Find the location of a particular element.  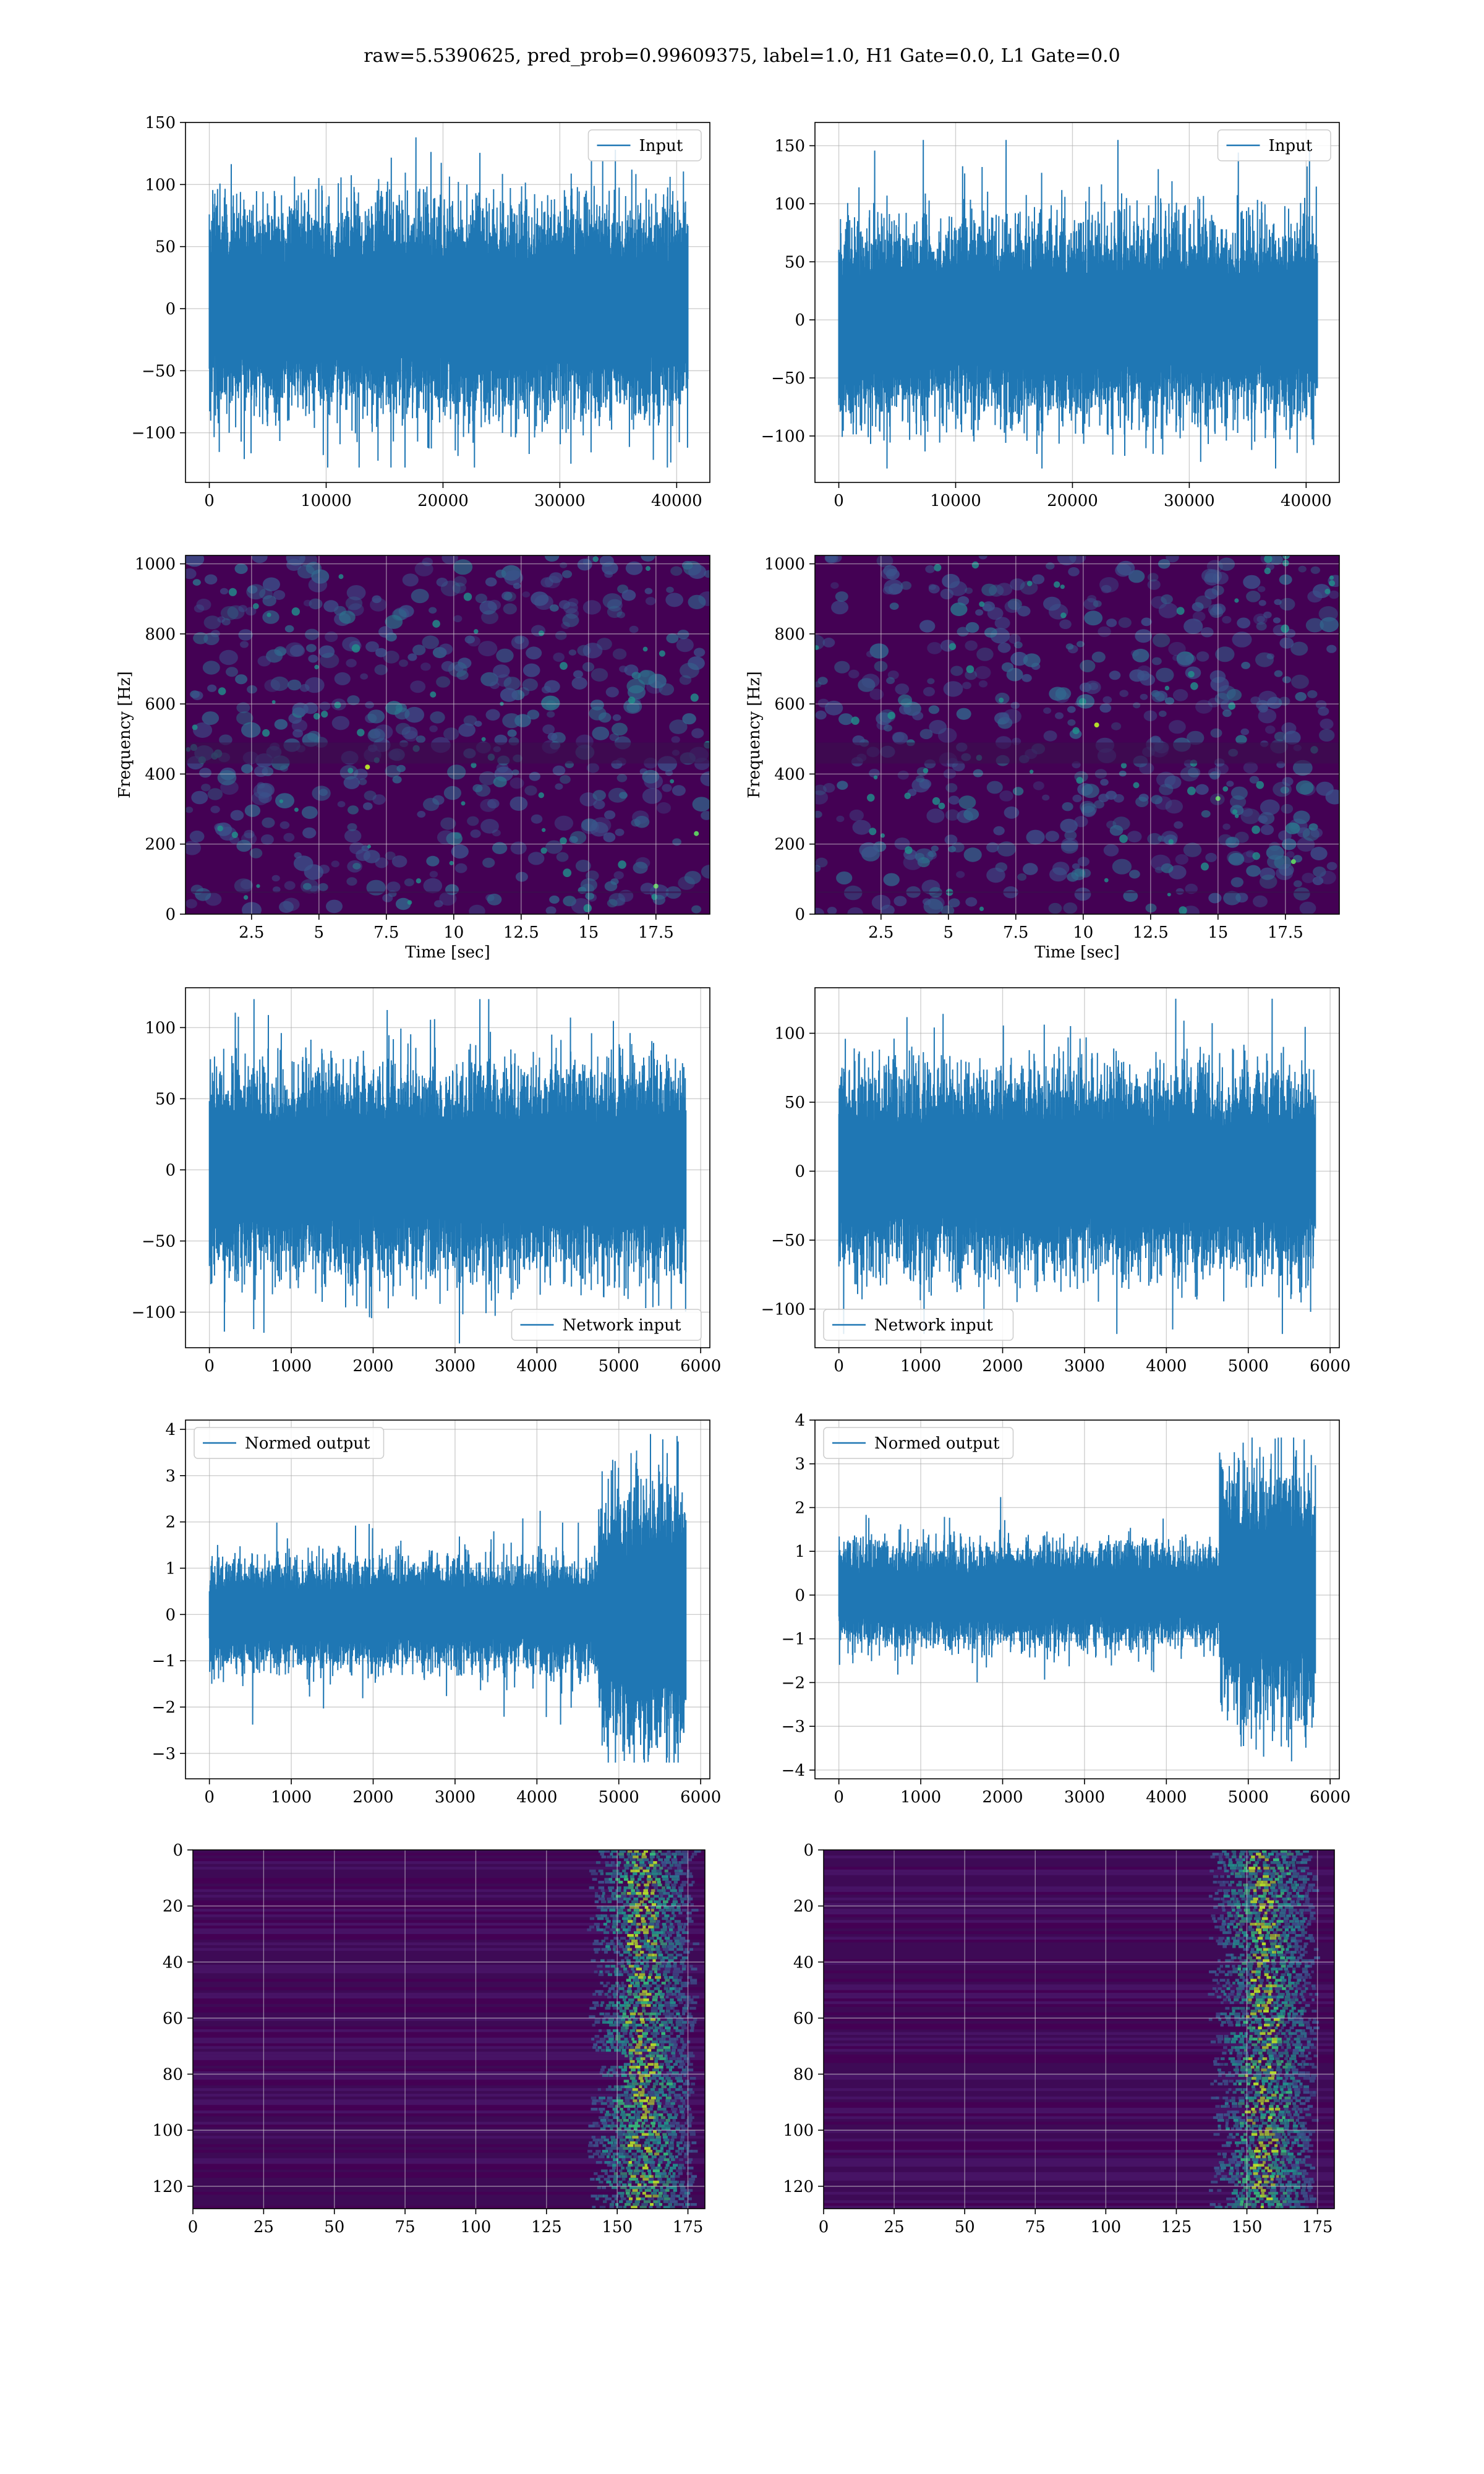

x-tick-label: 3000 is located at coordinates (455, 1798).